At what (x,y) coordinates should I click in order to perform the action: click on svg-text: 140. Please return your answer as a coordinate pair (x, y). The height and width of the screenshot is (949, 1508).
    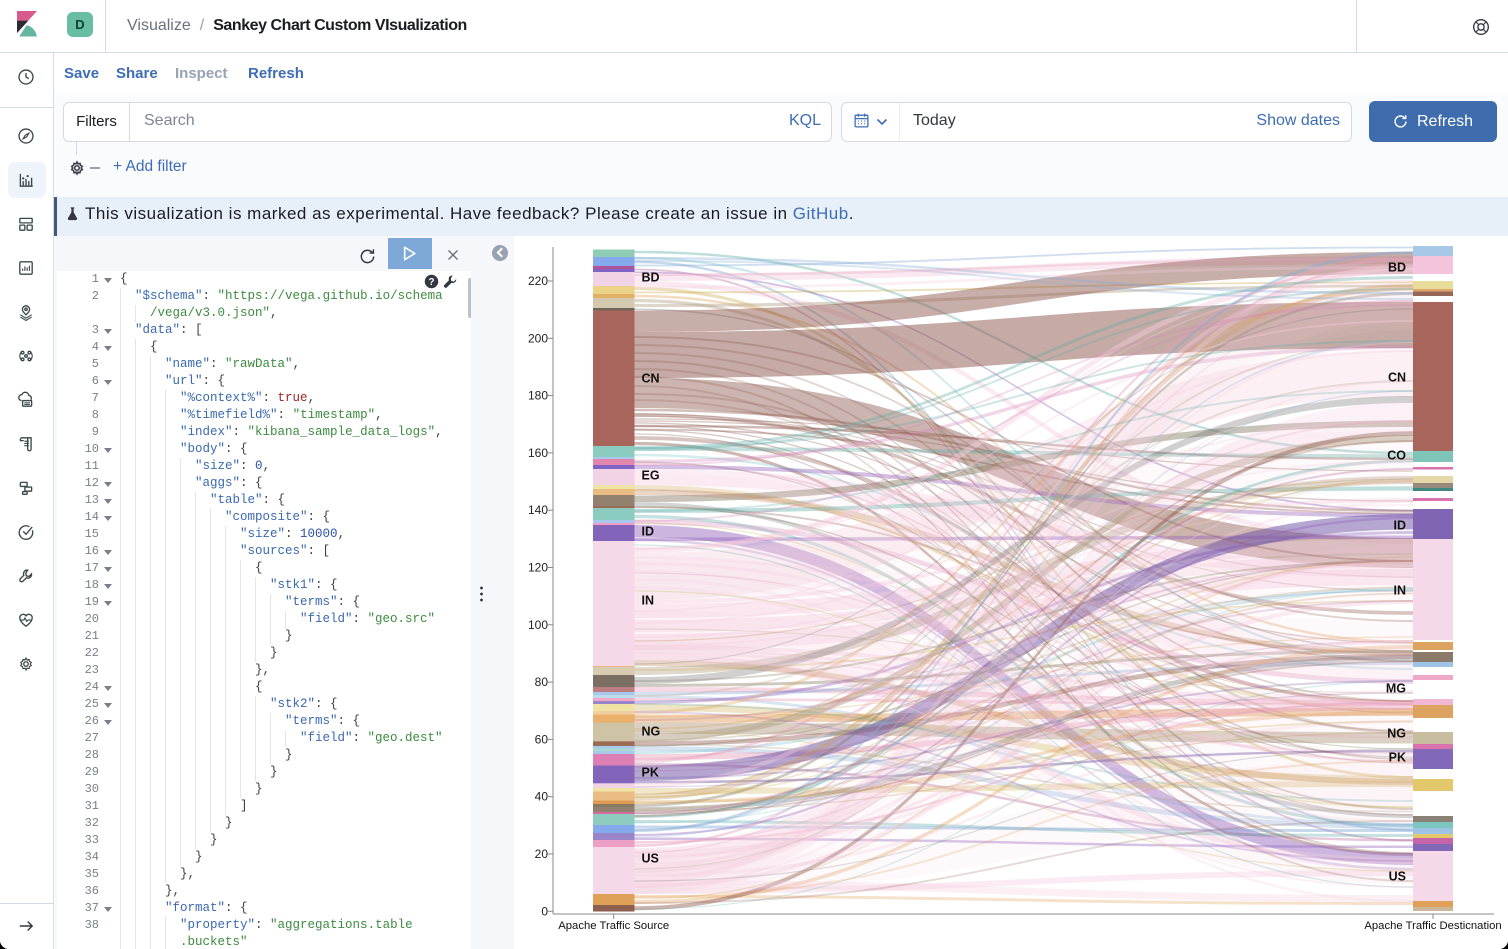
    Looking at the image, I should click on (538, 510).